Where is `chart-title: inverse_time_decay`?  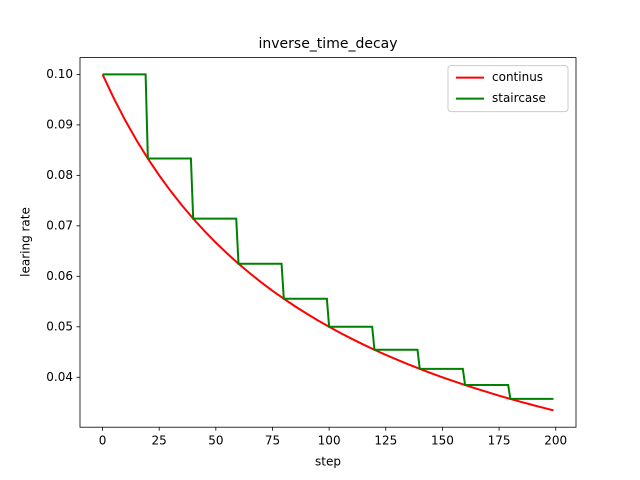
chart-title: inverse_time_decay is located at coordinates (327, 44).